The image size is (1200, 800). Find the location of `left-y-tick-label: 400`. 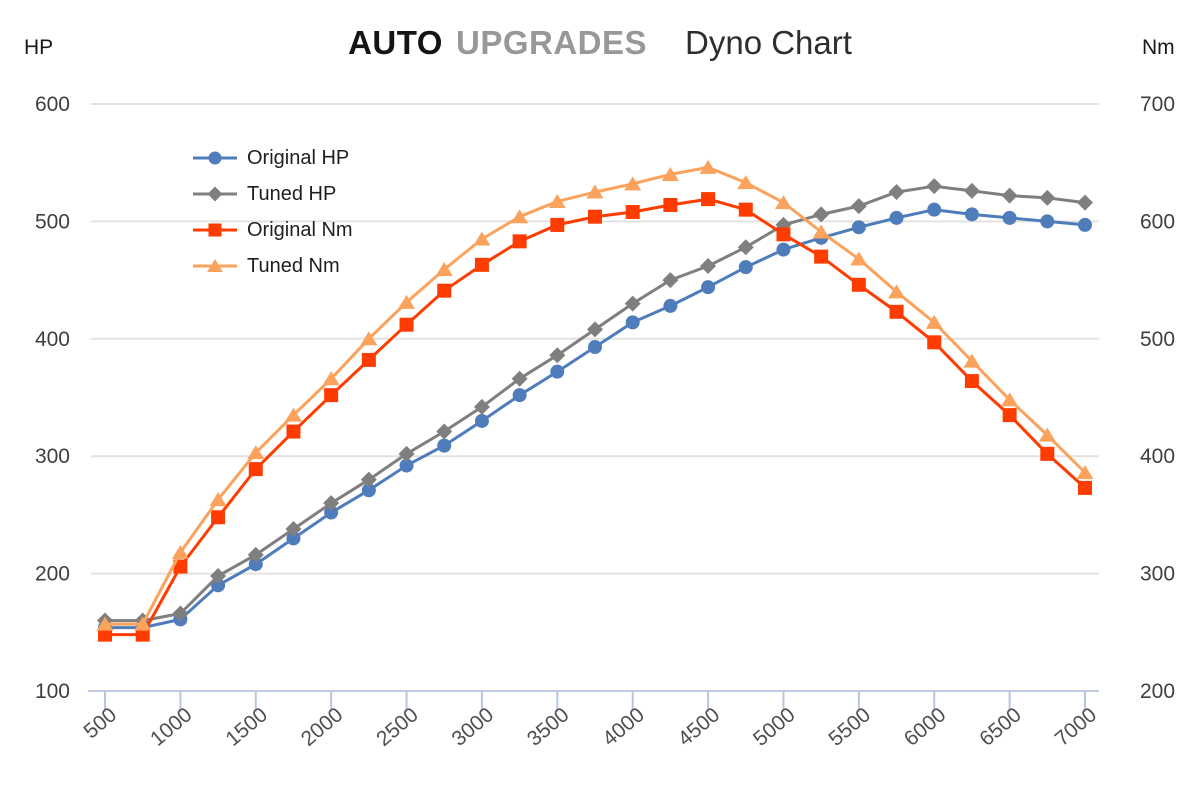

left-y-tick-label: 400 is located at coordinates (52, 339).